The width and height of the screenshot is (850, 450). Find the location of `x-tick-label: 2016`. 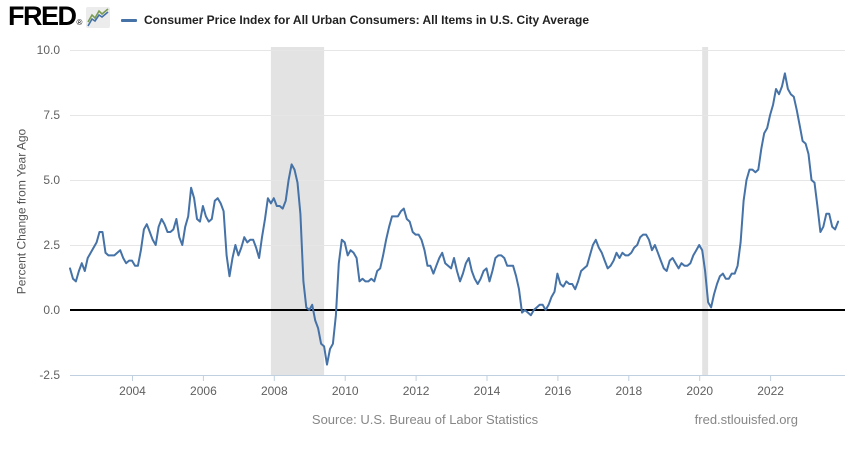

x-tick-label: 2016 is located at coordinates (558, 391).